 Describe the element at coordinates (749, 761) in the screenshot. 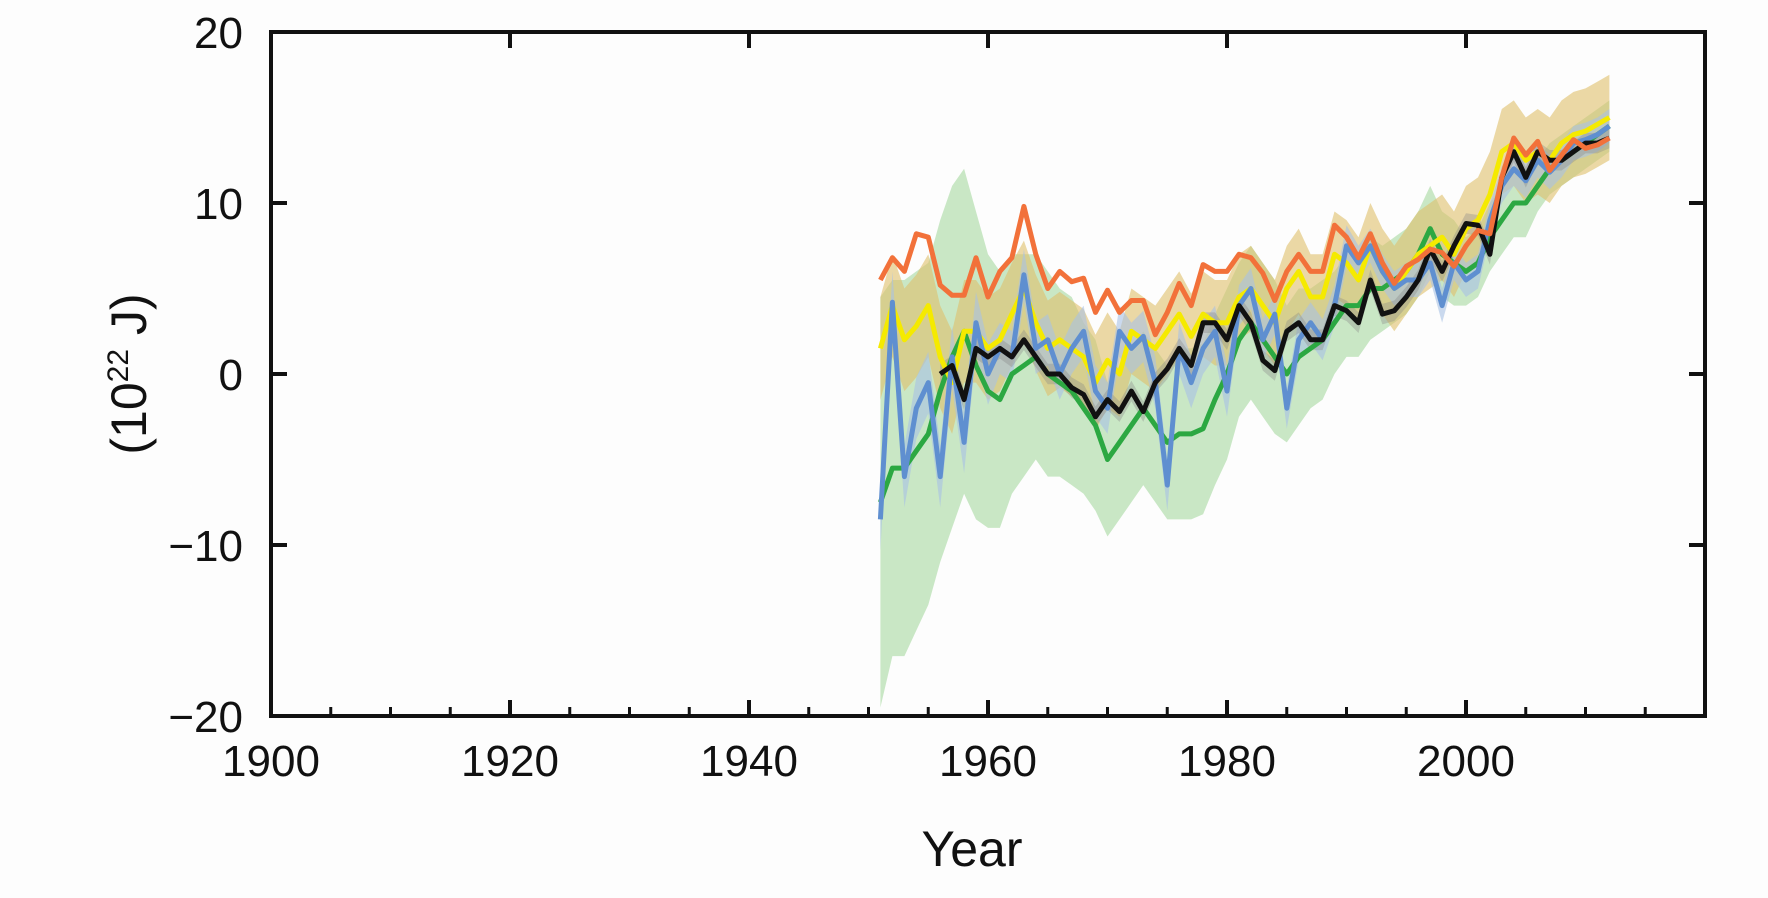

I see `x-tick-label: 1940` at that location.